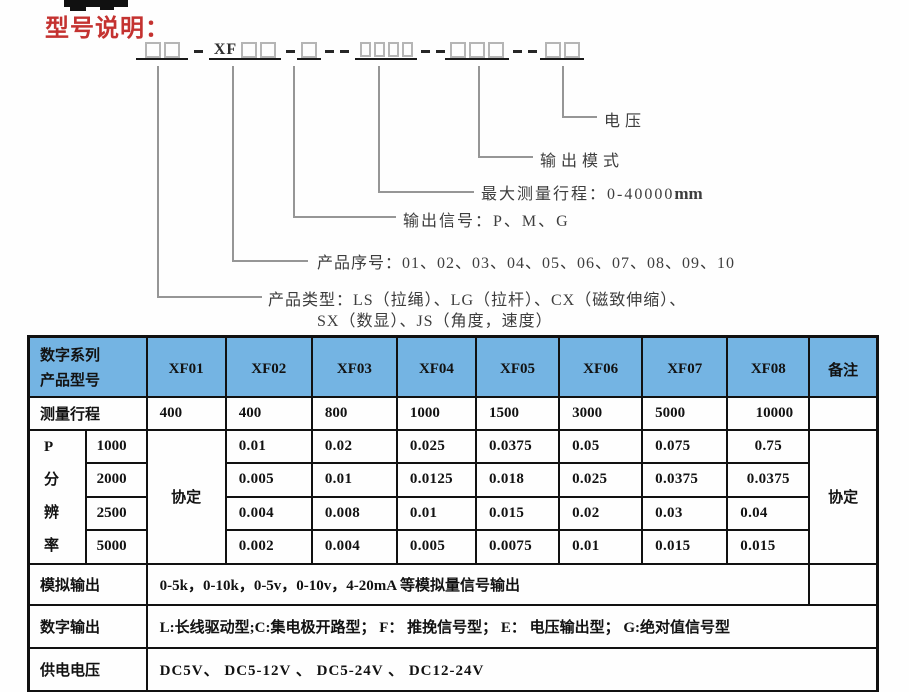 The image size is (909, 692). I want to click on res-5000-xf03: 0.004, so click(354, 547).